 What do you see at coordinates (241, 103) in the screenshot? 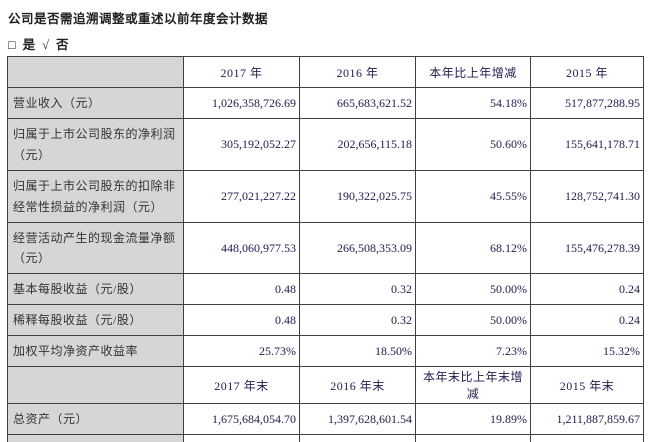
I see `value-2017: 1,026,358,726.69` at bounding box center [241, 103].